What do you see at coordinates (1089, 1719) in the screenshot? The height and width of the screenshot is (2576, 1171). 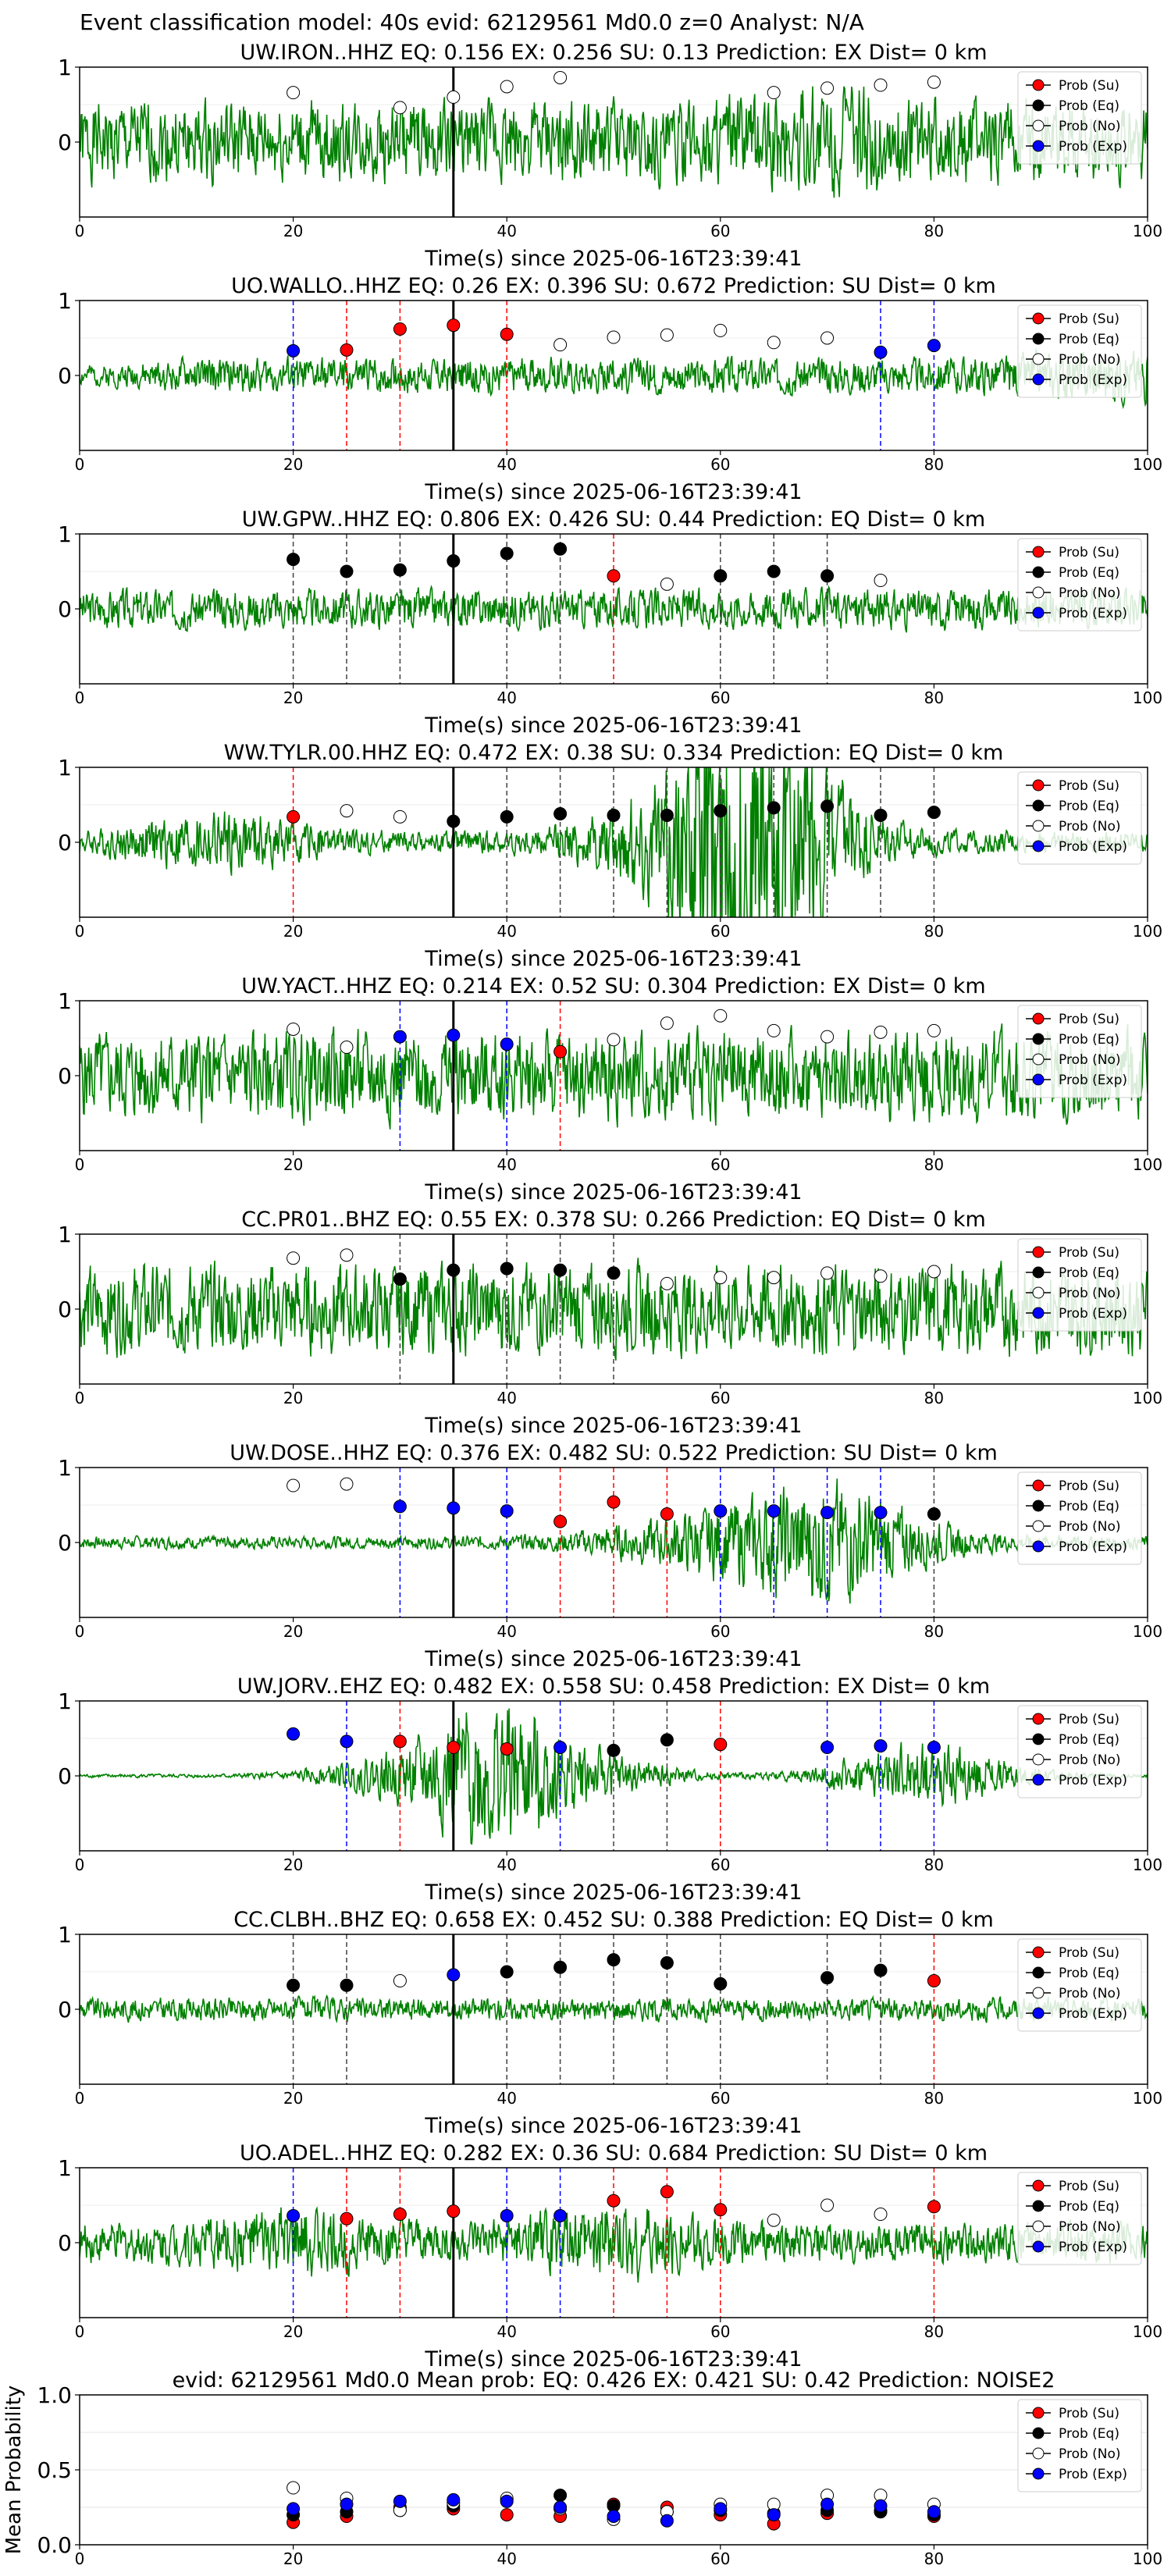 I see `legend-label: Prob (Su)` at bounding box center [1089, 1719].